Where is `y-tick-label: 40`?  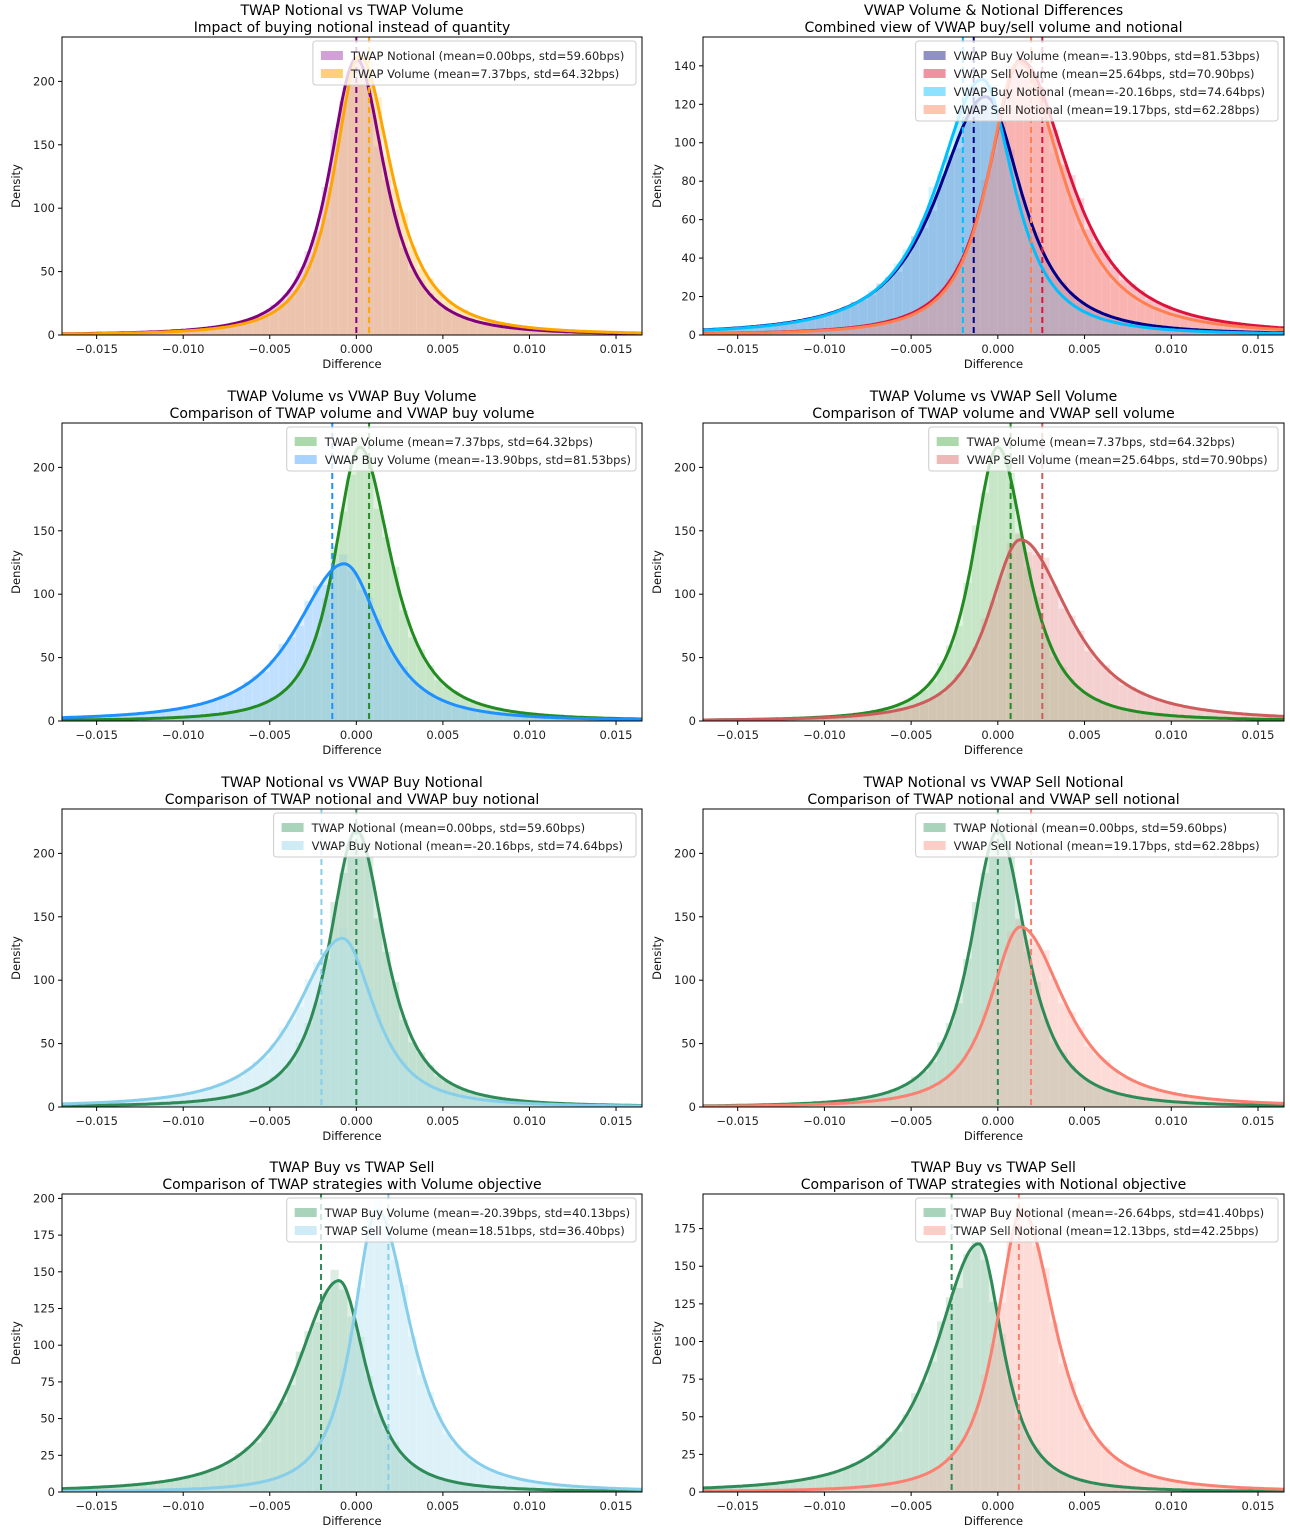 y-tick-label: 40 is located at coordinates (688, 258).